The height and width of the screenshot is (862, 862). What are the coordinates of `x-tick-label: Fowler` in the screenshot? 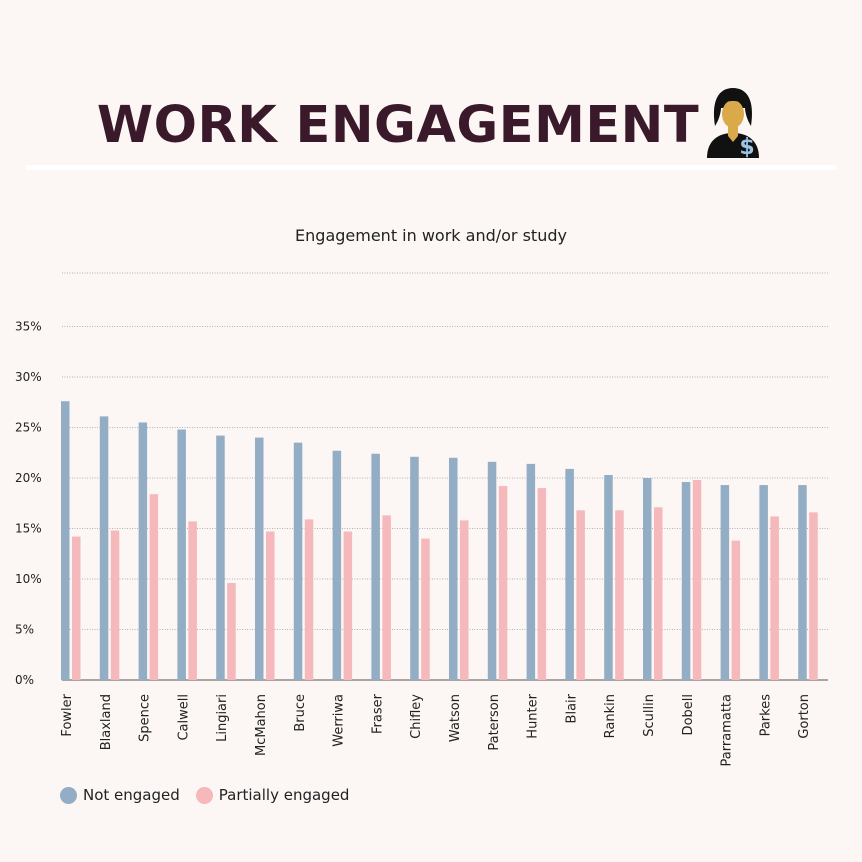 It's located at (67, 714).